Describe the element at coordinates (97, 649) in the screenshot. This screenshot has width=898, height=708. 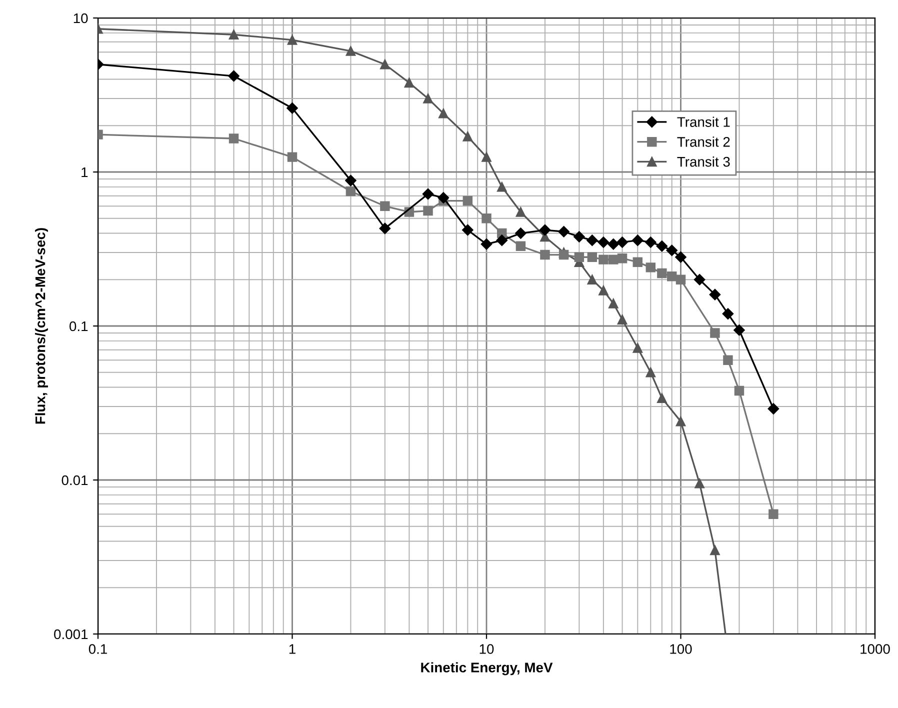
I see `x-tick-label: 0.1` at that location.